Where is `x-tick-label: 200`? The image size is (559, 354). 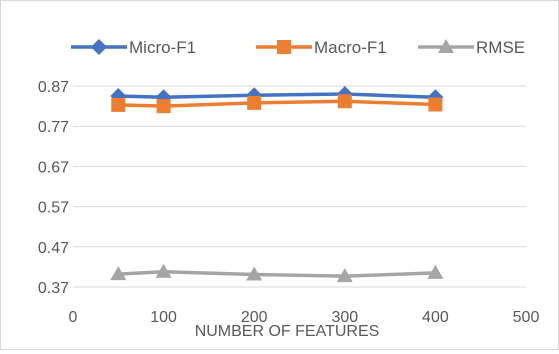 x-tick-label: 200 is located at coordinates (254, 317).